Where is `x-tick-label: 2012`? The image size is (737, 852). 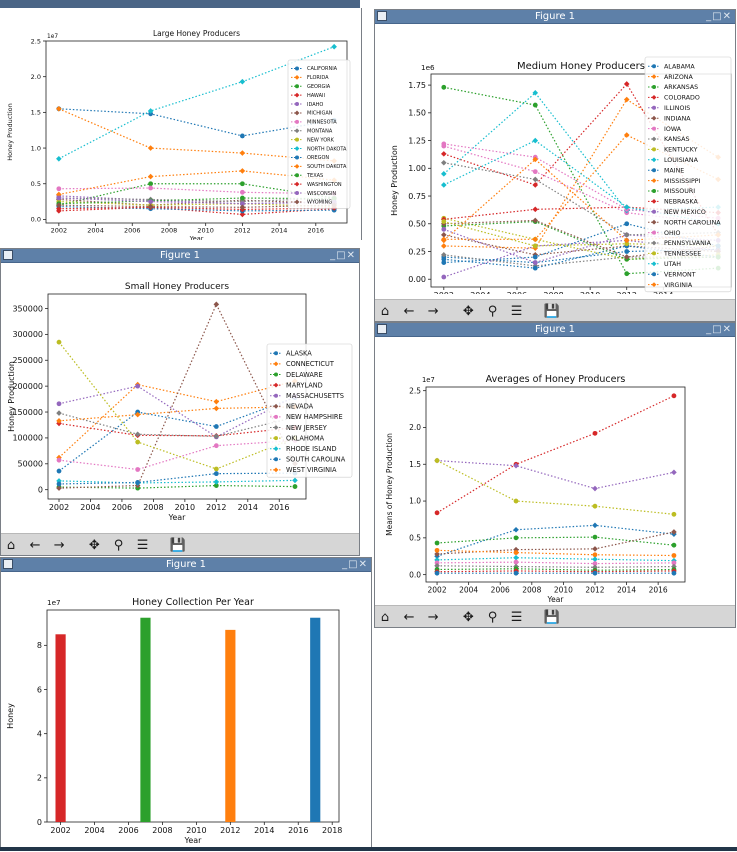 x-tick-label: 2012 is located at coordinates (627, 292).